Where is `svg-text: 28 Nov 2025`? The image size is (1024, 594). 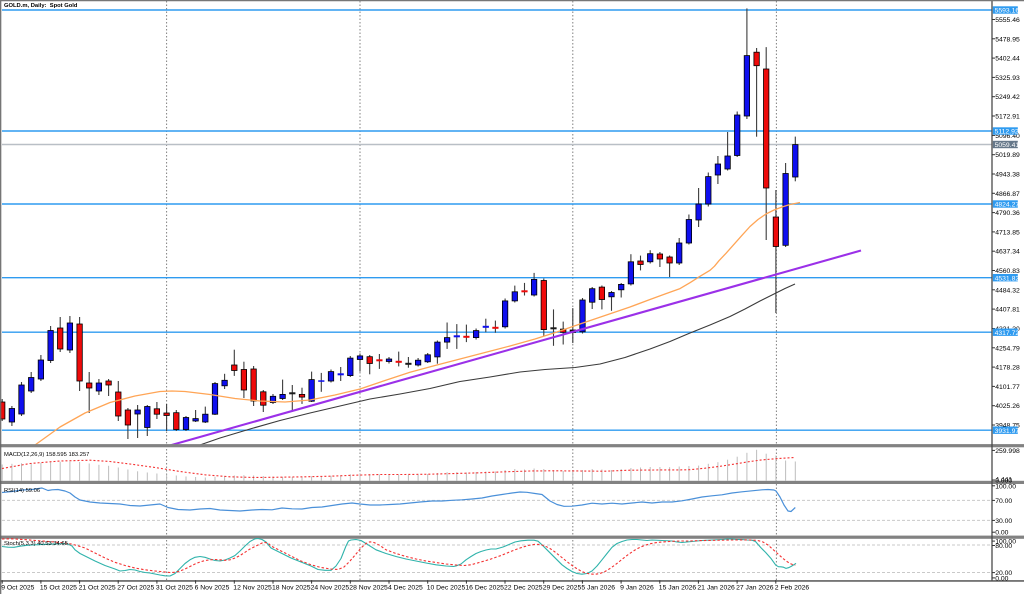
svg-text: 28 Nov 2025 is located at coordinates (368, 588).